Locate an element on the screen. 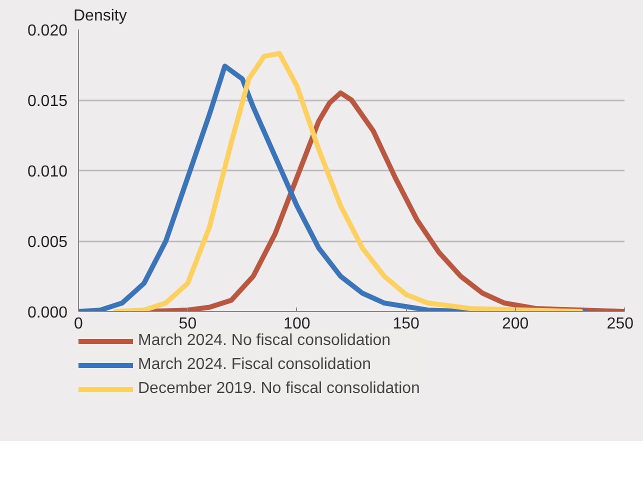  legend-label: March 2024. Fiscal consolidation is located at coordinates (255, 365).